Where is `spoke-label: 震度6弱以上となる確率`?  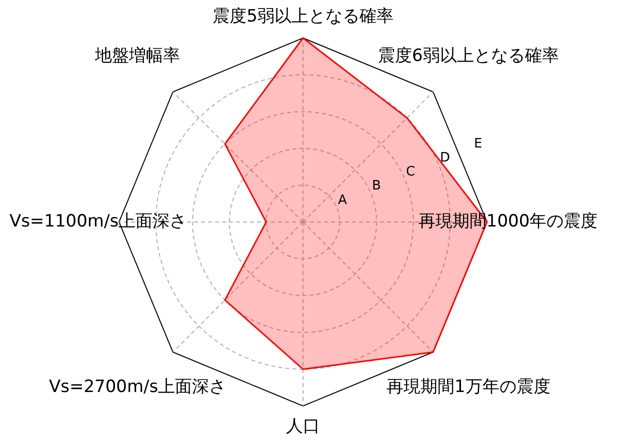 spoke-label: 震度6弱以上となる確率 is located at coordinates (468, 56).